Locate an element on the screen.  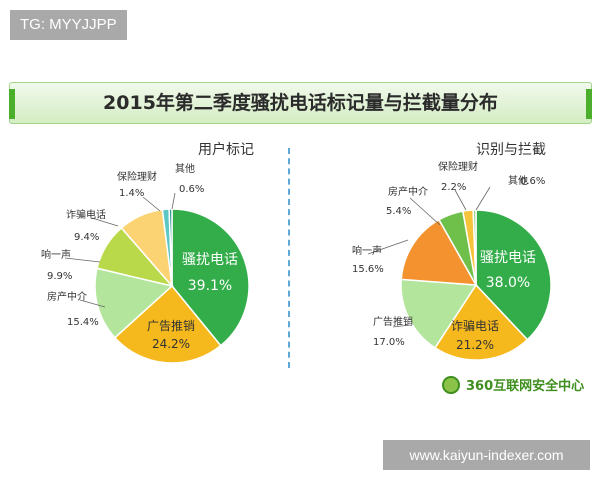
slice-value-label: 1.4% is located at coordinates (131, 193).